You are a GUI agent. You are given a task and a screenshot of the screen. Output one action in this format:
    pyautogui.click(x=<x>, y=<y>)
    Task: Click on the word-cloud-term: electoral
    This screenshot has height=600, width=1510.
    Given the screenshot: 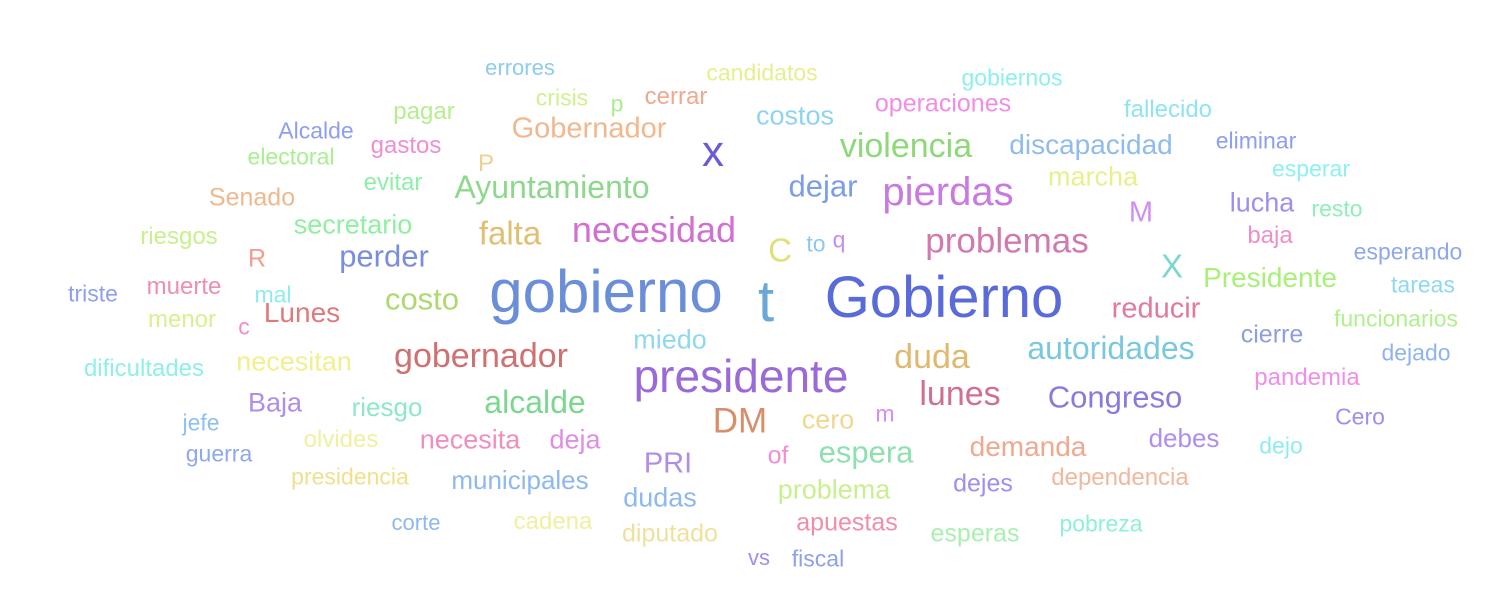 What is the action you would take?
    pyautogui.click(x=291, y=156)
    